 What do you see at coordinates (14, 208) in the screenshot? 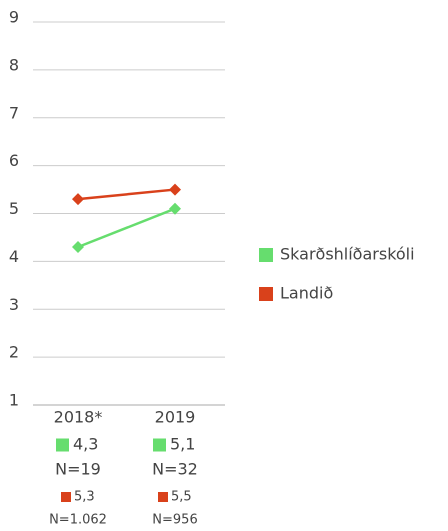
I see `y-tick-label: 5` at bounding box center [14, 208].